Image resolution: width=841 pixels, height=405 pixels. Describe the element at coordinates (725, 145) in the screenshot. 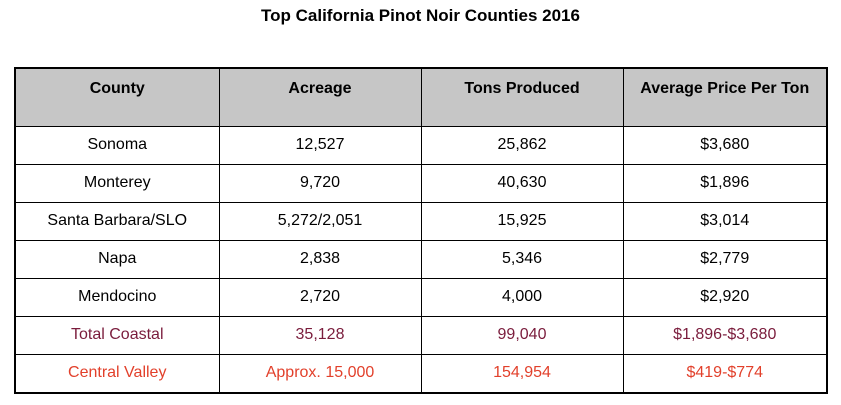

I see `table-cell: $3,680` at that location.